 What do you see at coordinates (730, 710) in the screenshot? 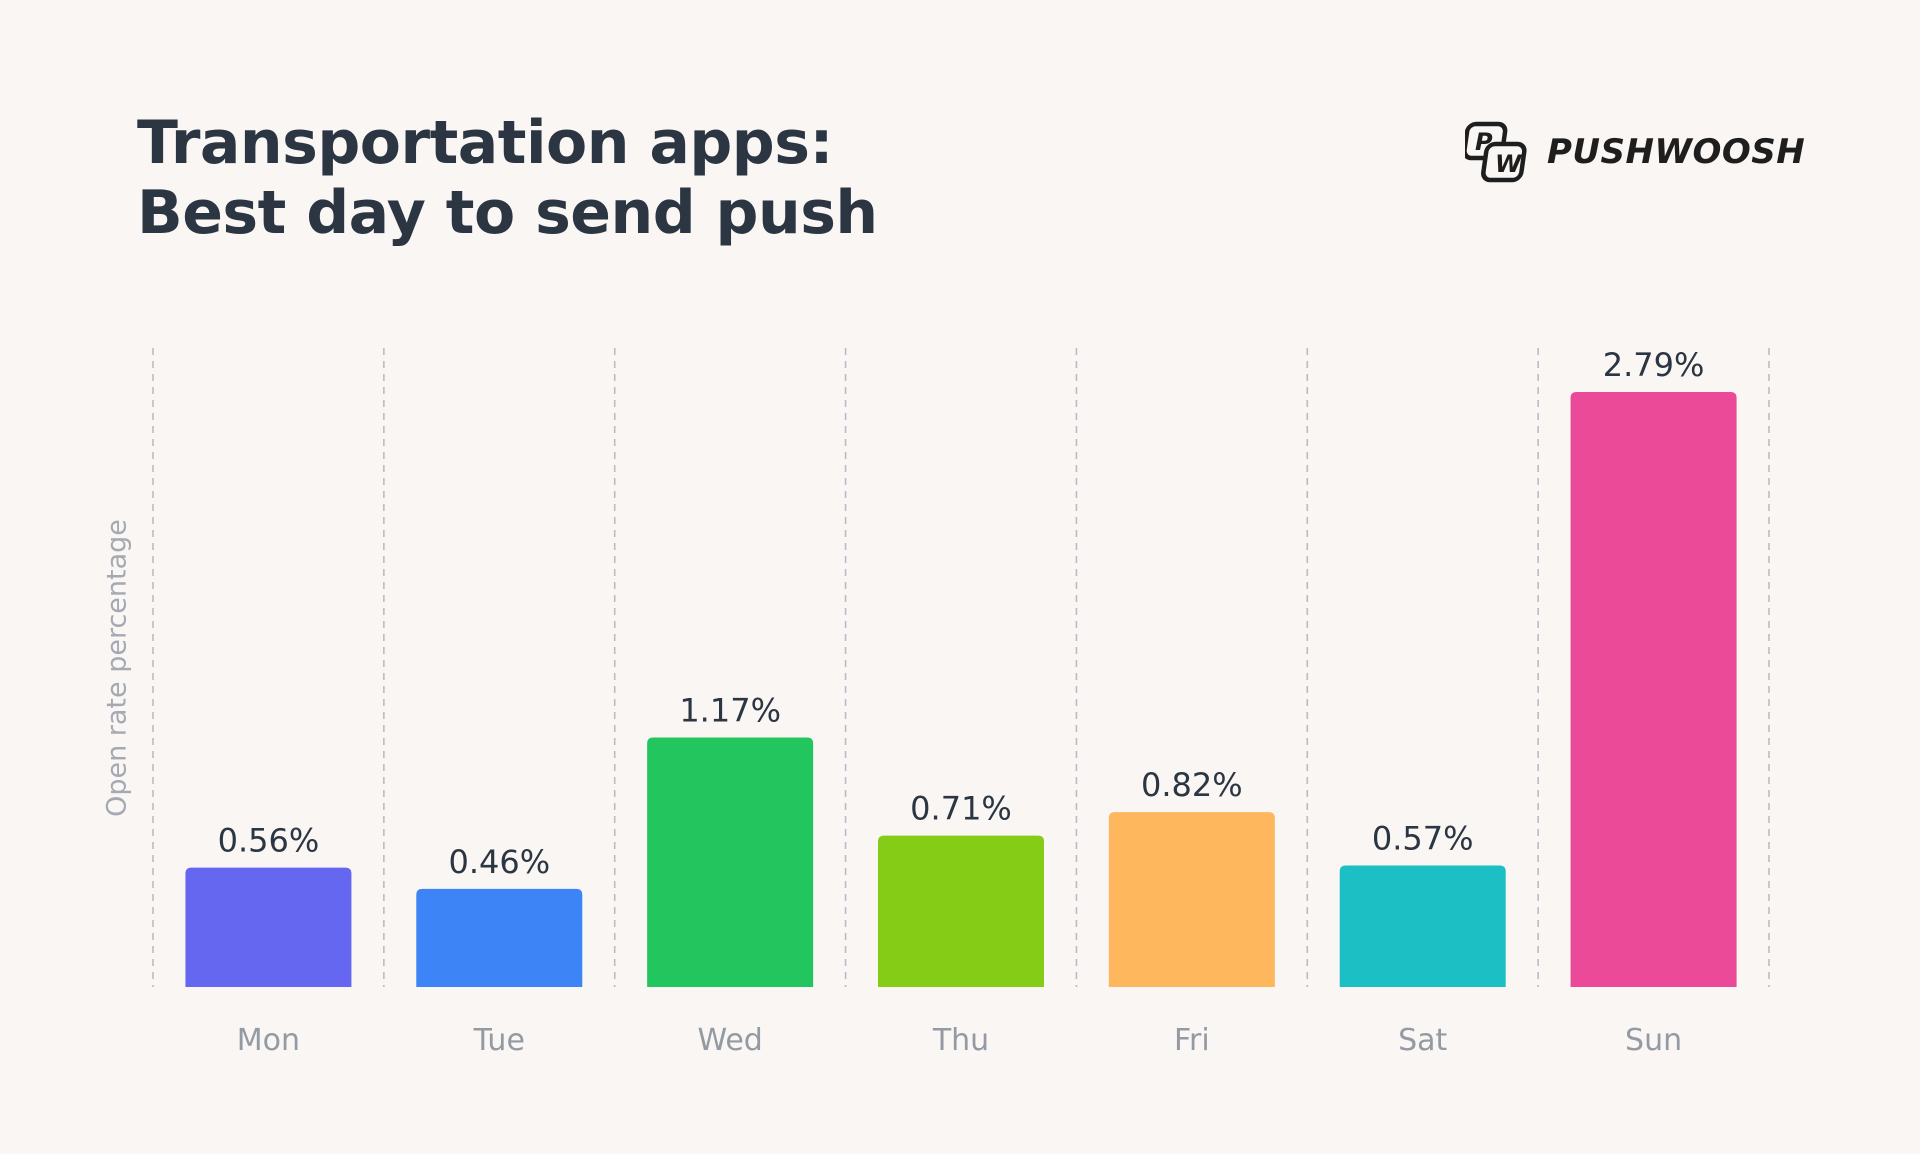
I see `data-label-wed: 1.17%` at bounding box center [730, 710].